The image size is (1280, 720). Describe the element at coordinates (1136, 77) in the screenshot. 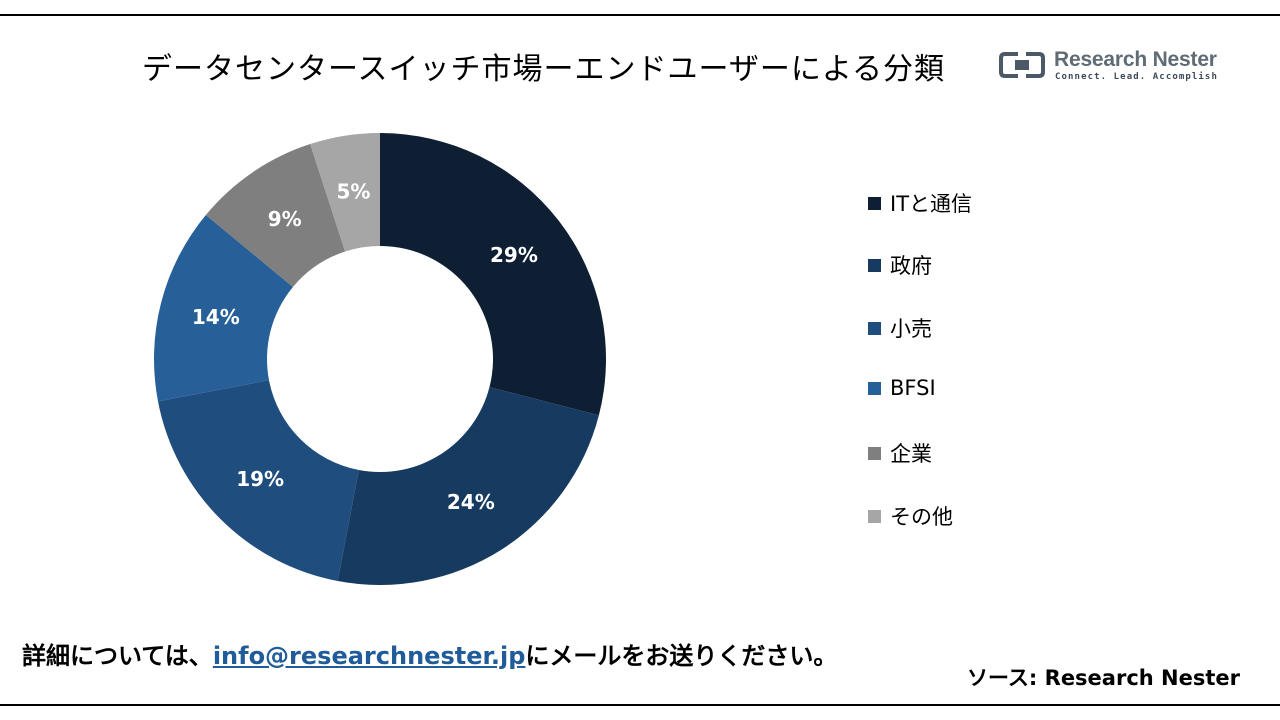

I see `logo-tagline: Connect. Lead. Accomplish` at that location.